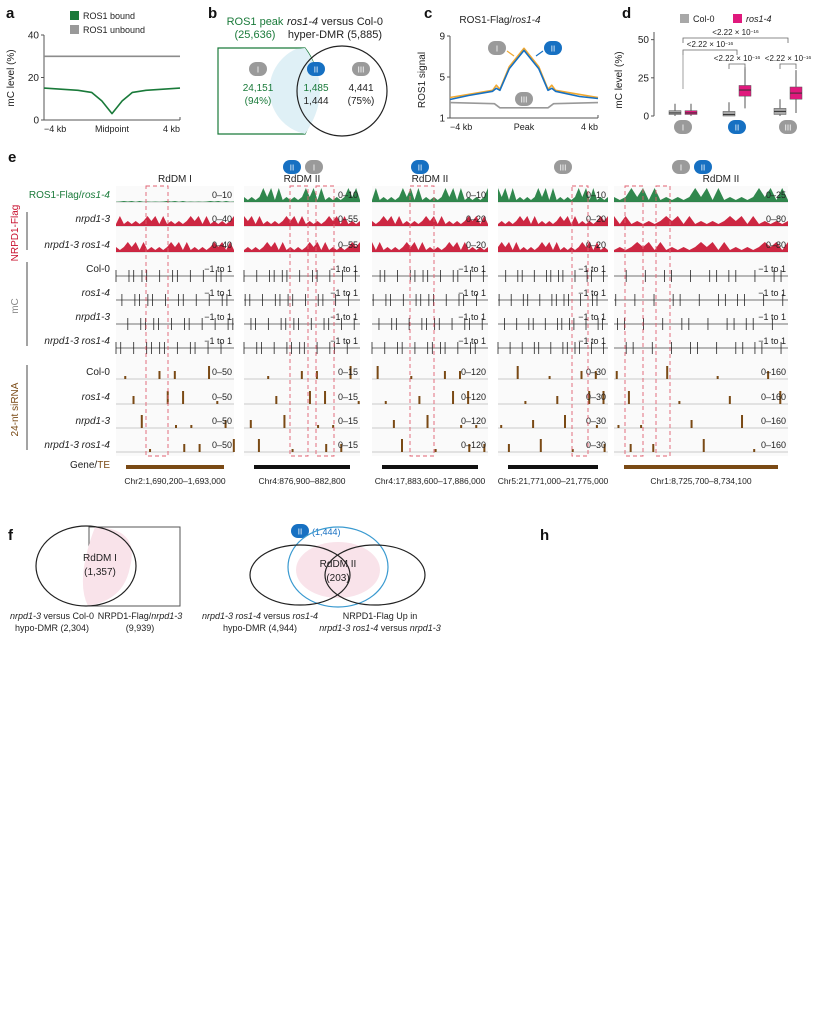 The width and height of the screenshot is (831, 1031). I want to click on e-track-range: 0–55, so click(348, 219).